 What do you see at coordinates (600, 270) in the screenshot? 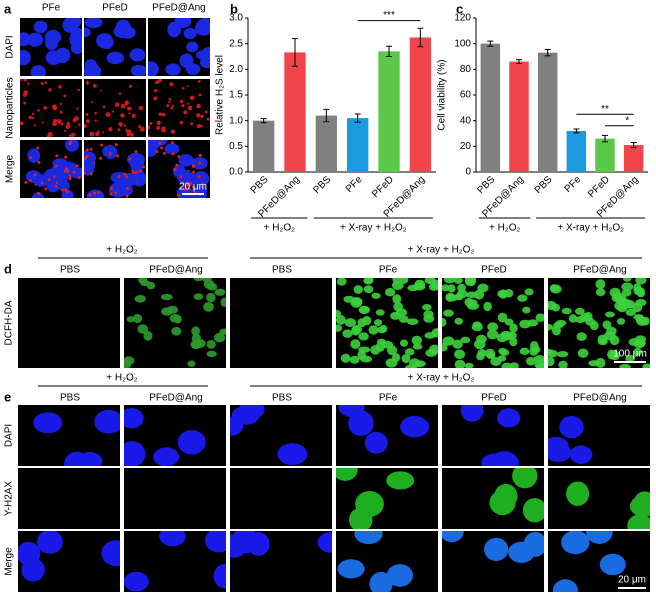
I see `column-header: PFeD@Ang` at bounding box center [600, 270].